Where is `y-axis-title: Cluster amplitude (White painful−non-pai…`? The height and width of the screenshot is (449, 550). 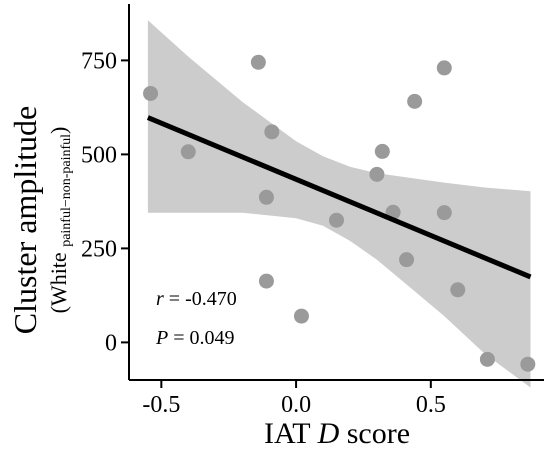 y-axis-title: Cluster amplitude (White painful−non-pai… is located at coordinates (40, 220).